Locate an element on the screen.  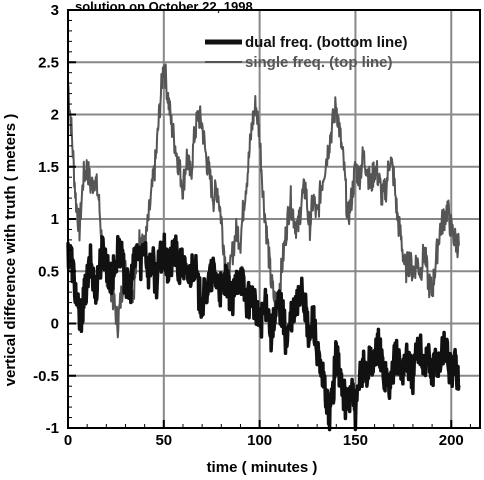
y-tick-label: 0 is located at coordinates (55, 324).